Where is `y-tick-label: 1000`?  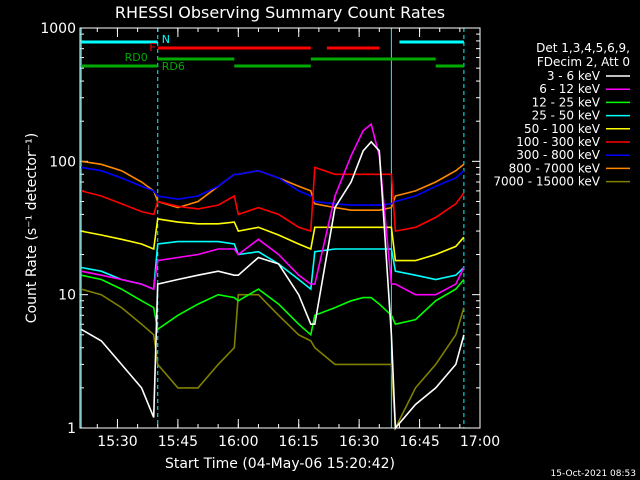
y-tick-label: 1000 is located at coordinates (58, 29).